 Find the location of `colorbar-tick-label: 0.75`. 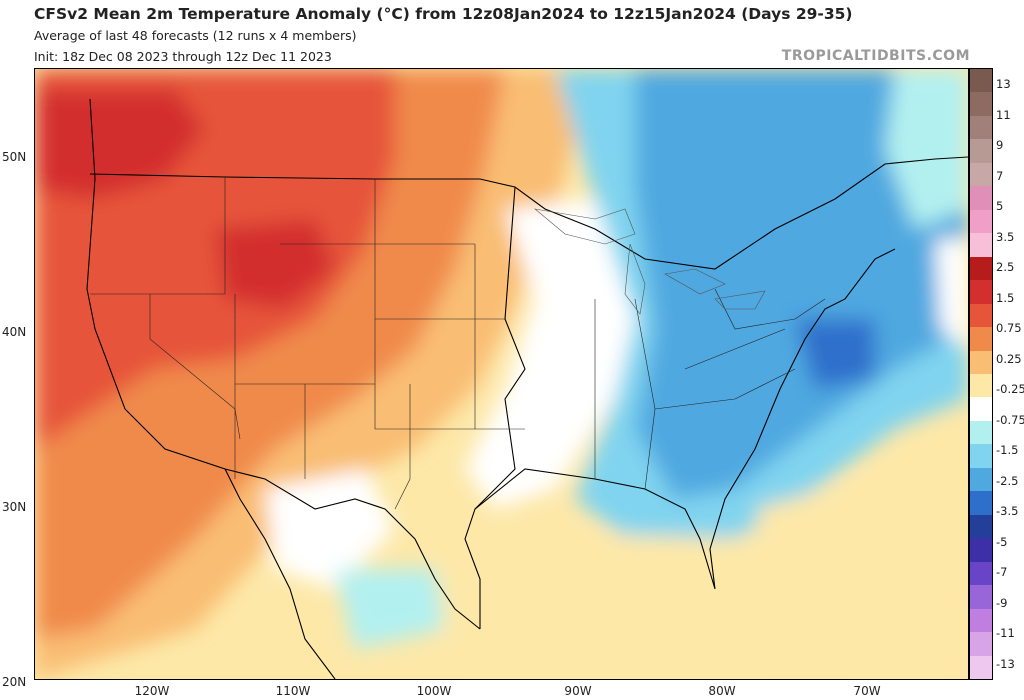

colorbar-tick-label: 0.75 is located at coordinates (1009, 328).